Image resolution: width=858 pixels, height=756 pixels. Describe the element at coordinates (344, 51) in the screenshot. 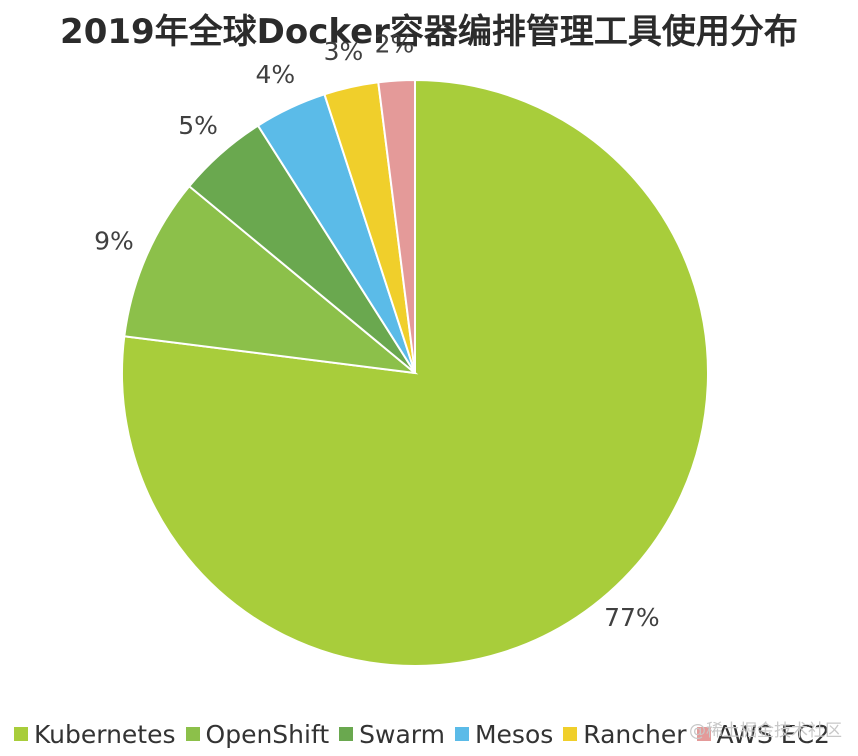

I see `data-label-rancher: 3%` at that location.